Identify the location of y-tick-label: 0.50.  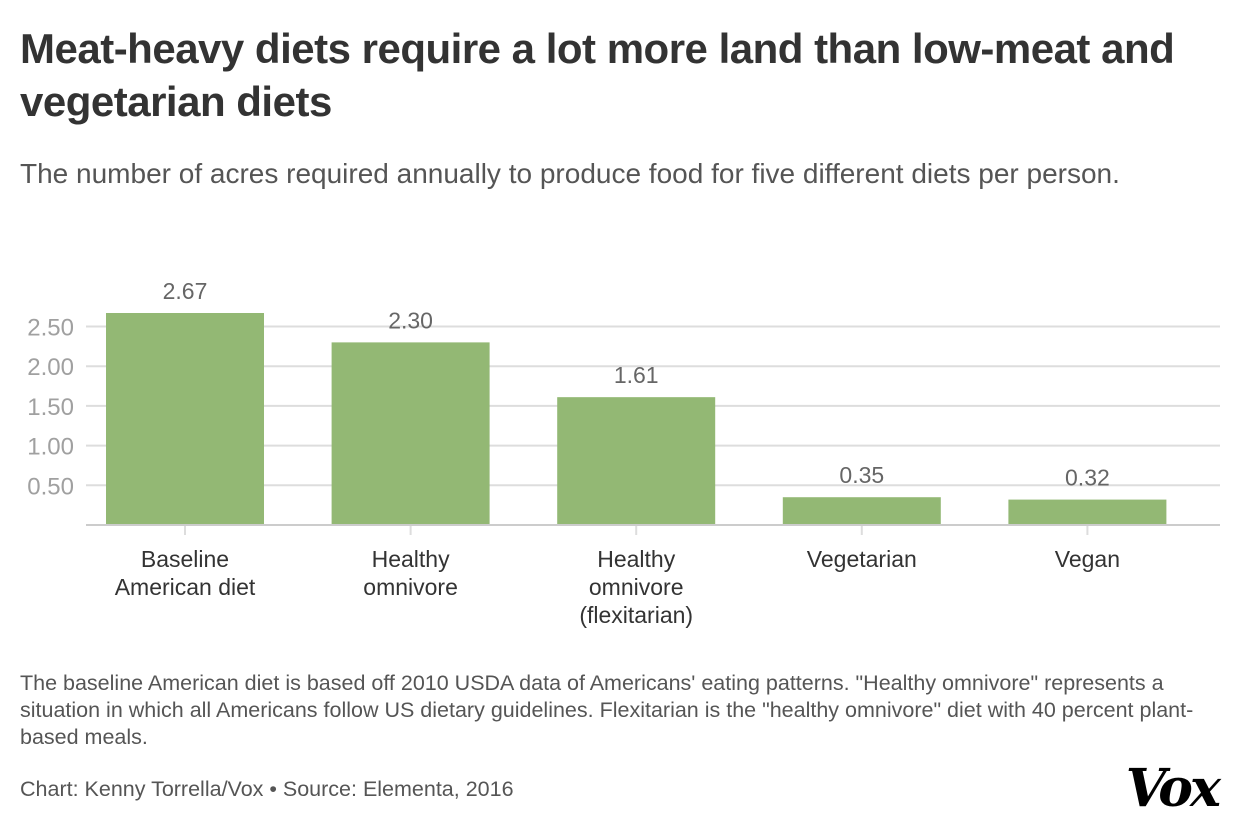
(50, 486).